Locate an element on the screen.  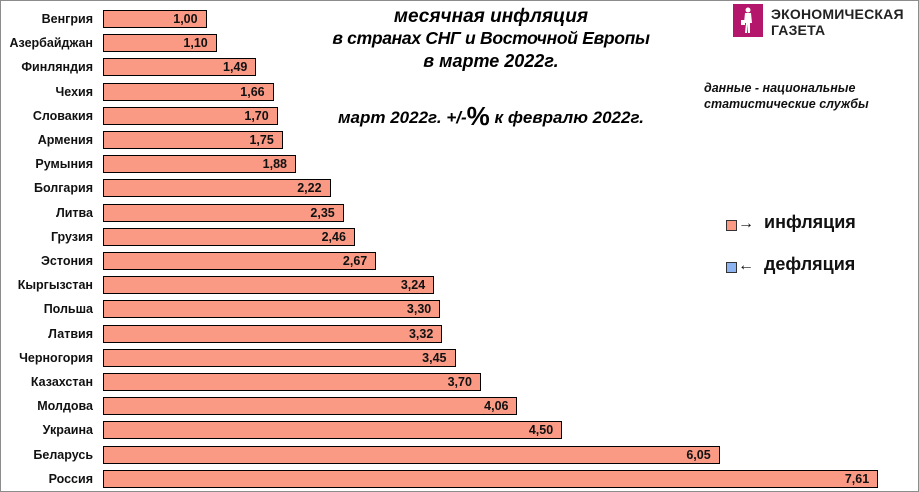
bar: 1,10 is located at coordinates (160, 43).